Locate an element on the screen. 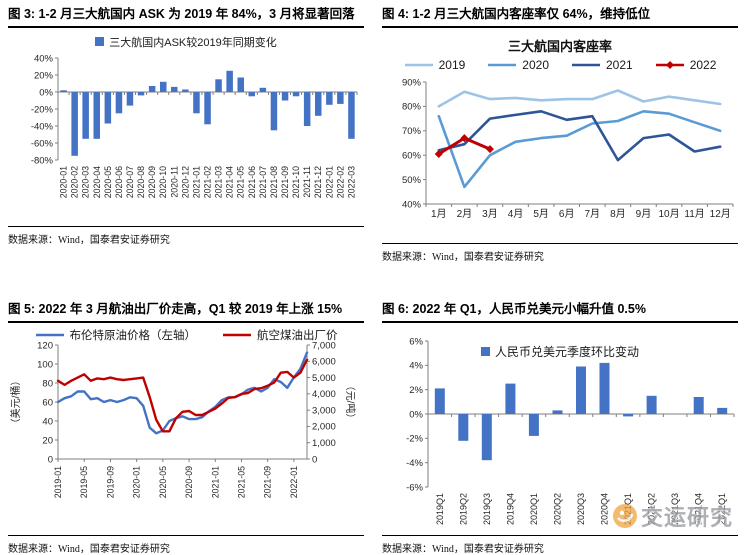  svg-text: 6,000 is located at coordinates (324, 361).